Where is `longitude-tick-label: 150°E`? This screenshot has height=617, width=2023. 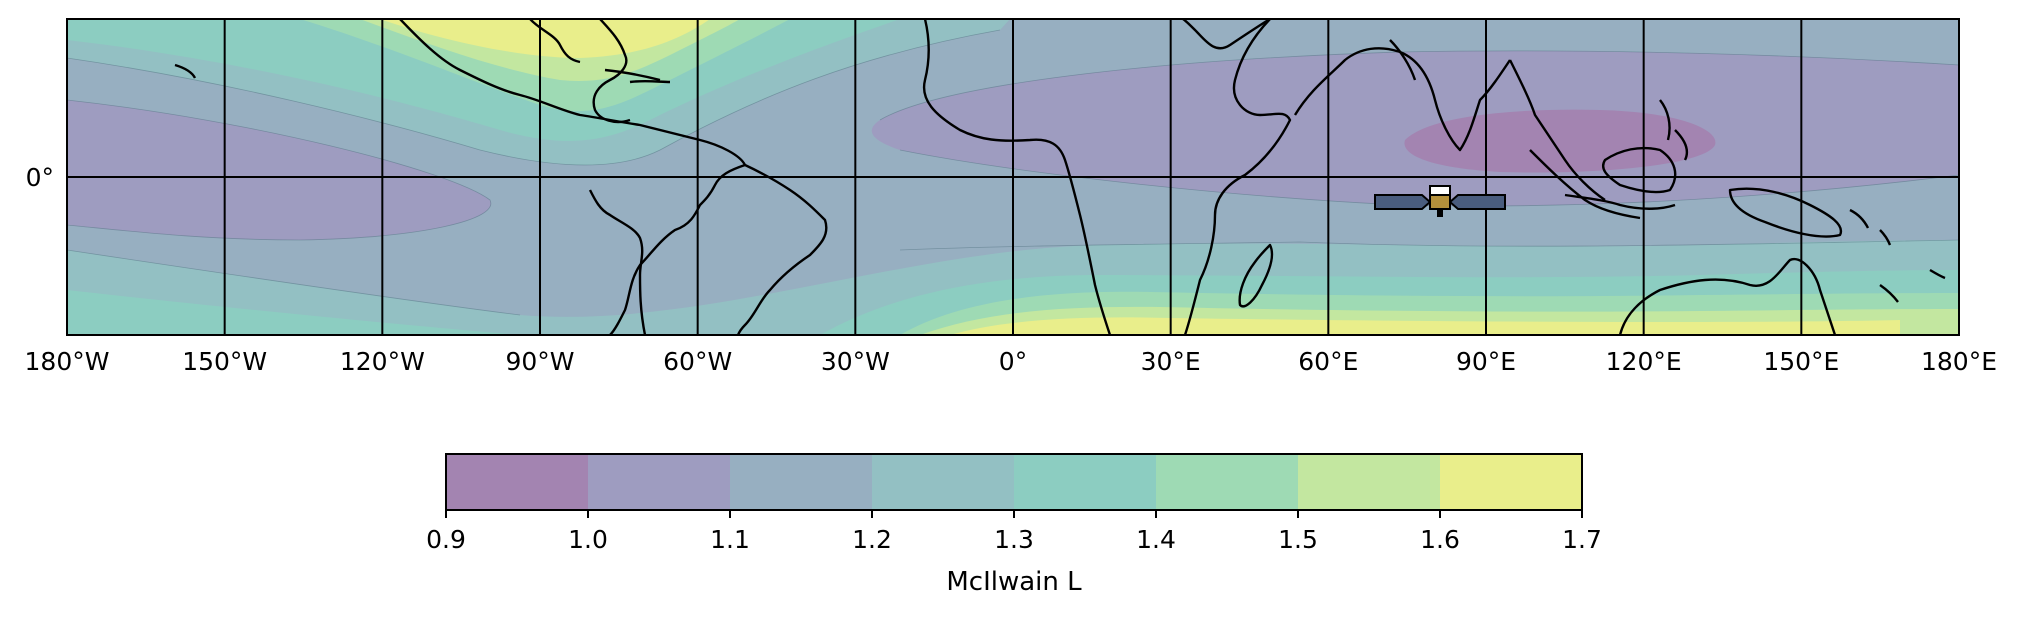 longitude-tick-label: 150°E is located at coordinates (1801, 361).